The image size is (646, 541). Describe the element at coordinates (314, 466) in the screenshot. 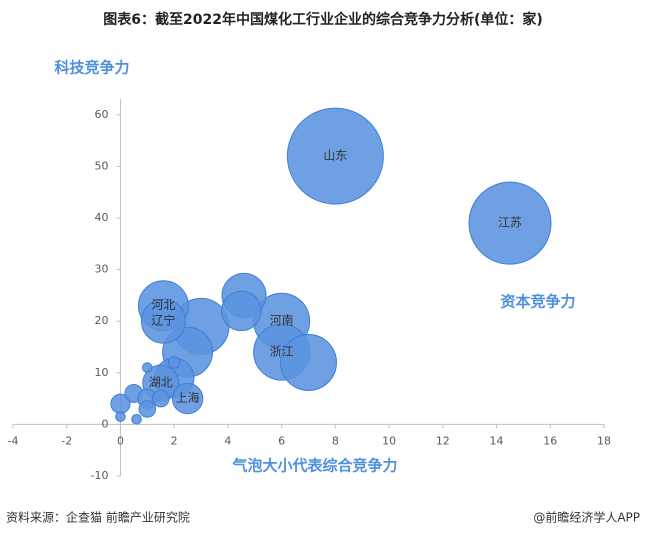

I see `size-note: 气泡大小代表综合竞争力` at that location.